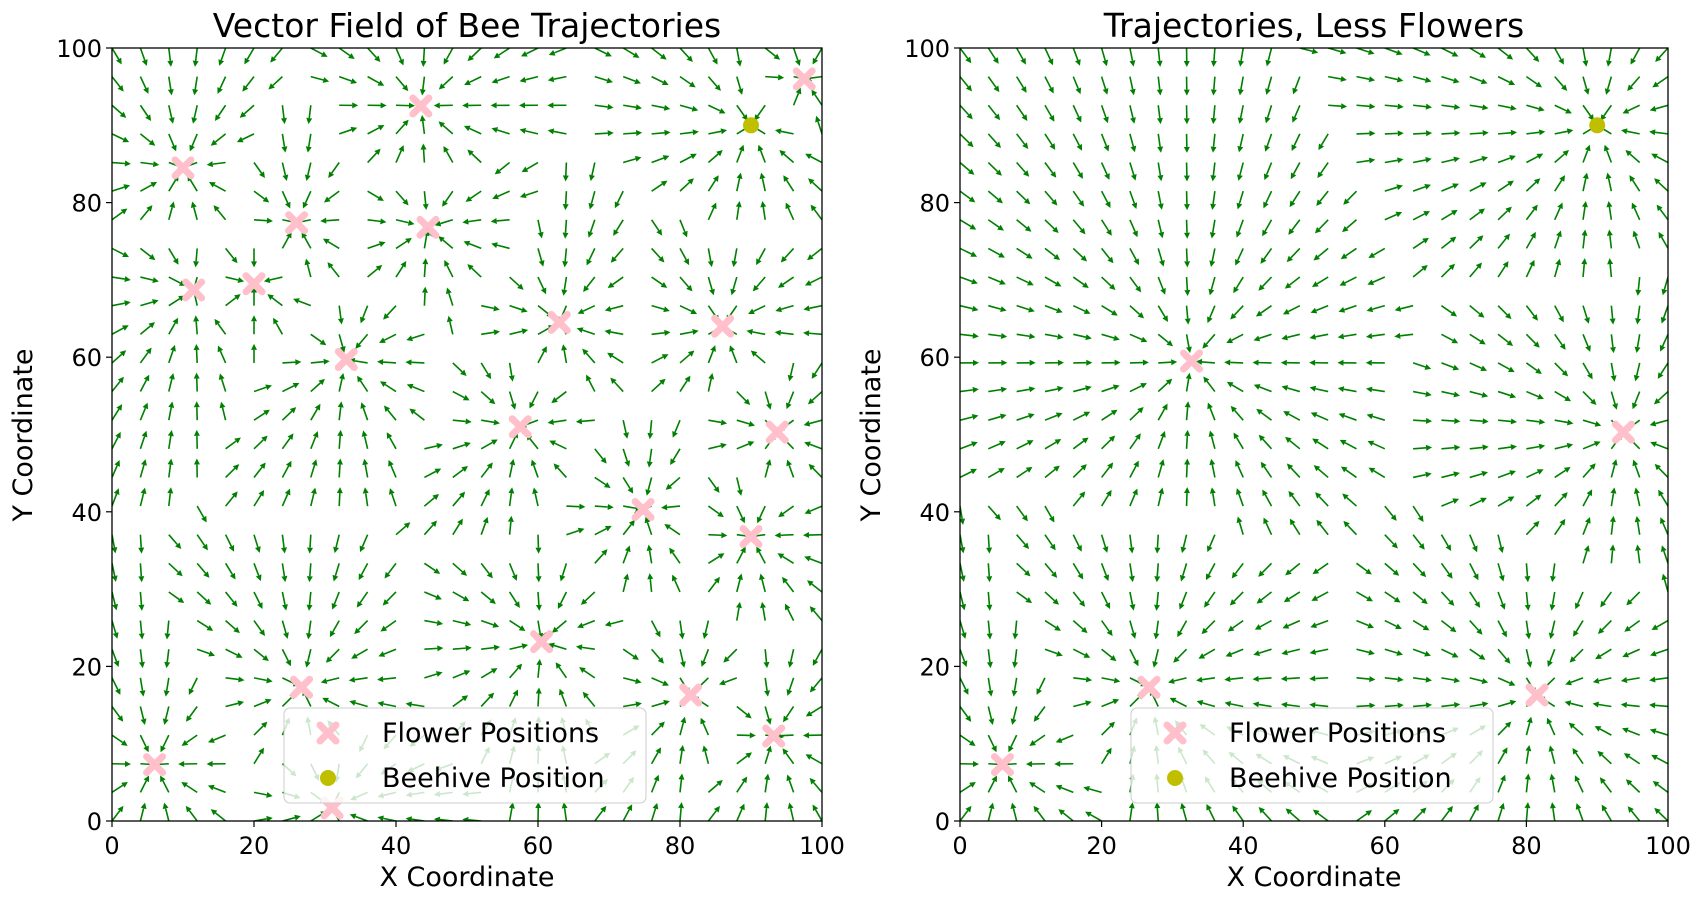 The image size is (1701, 900). I want to click on flower-marker, so click(723, 326).